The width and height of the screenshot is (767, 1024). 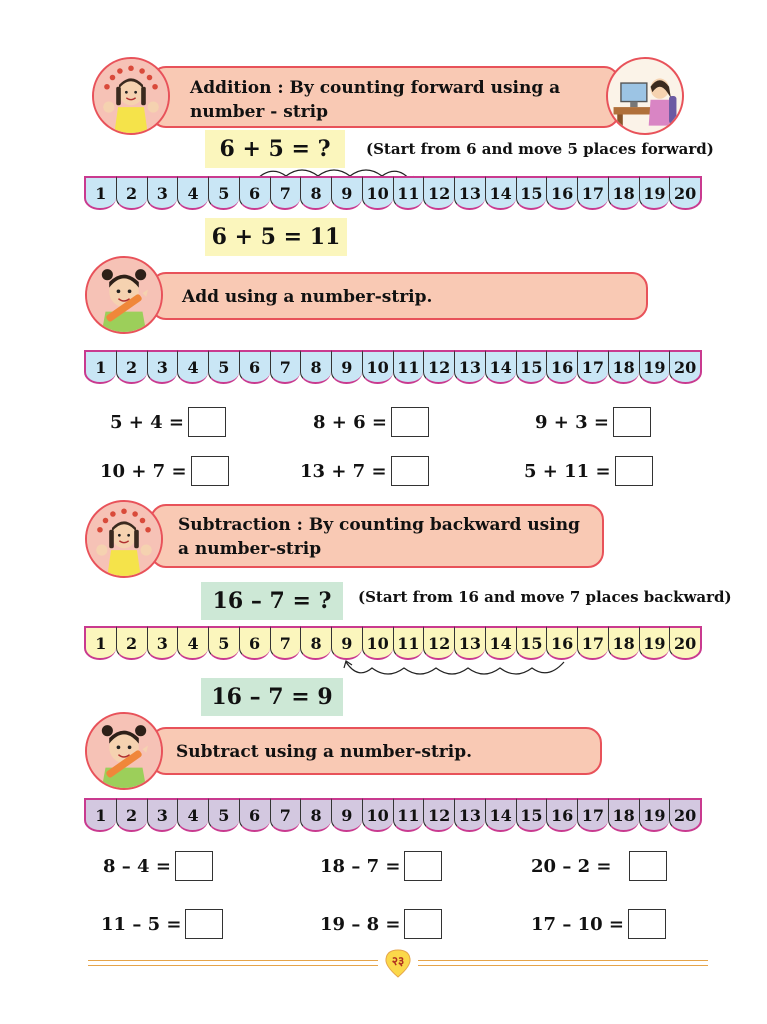 I want to click on add-exercise-6: 5 + 11 =, so click(x=588, y=471).